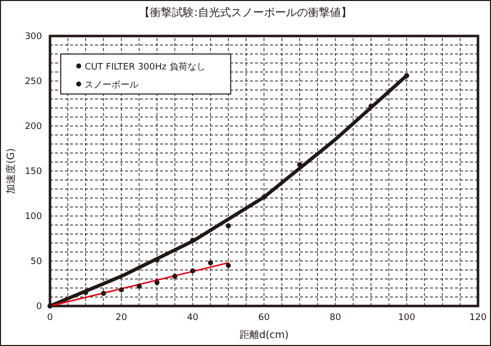  I want to click on y-tick-label: 200, so click(33, 127).